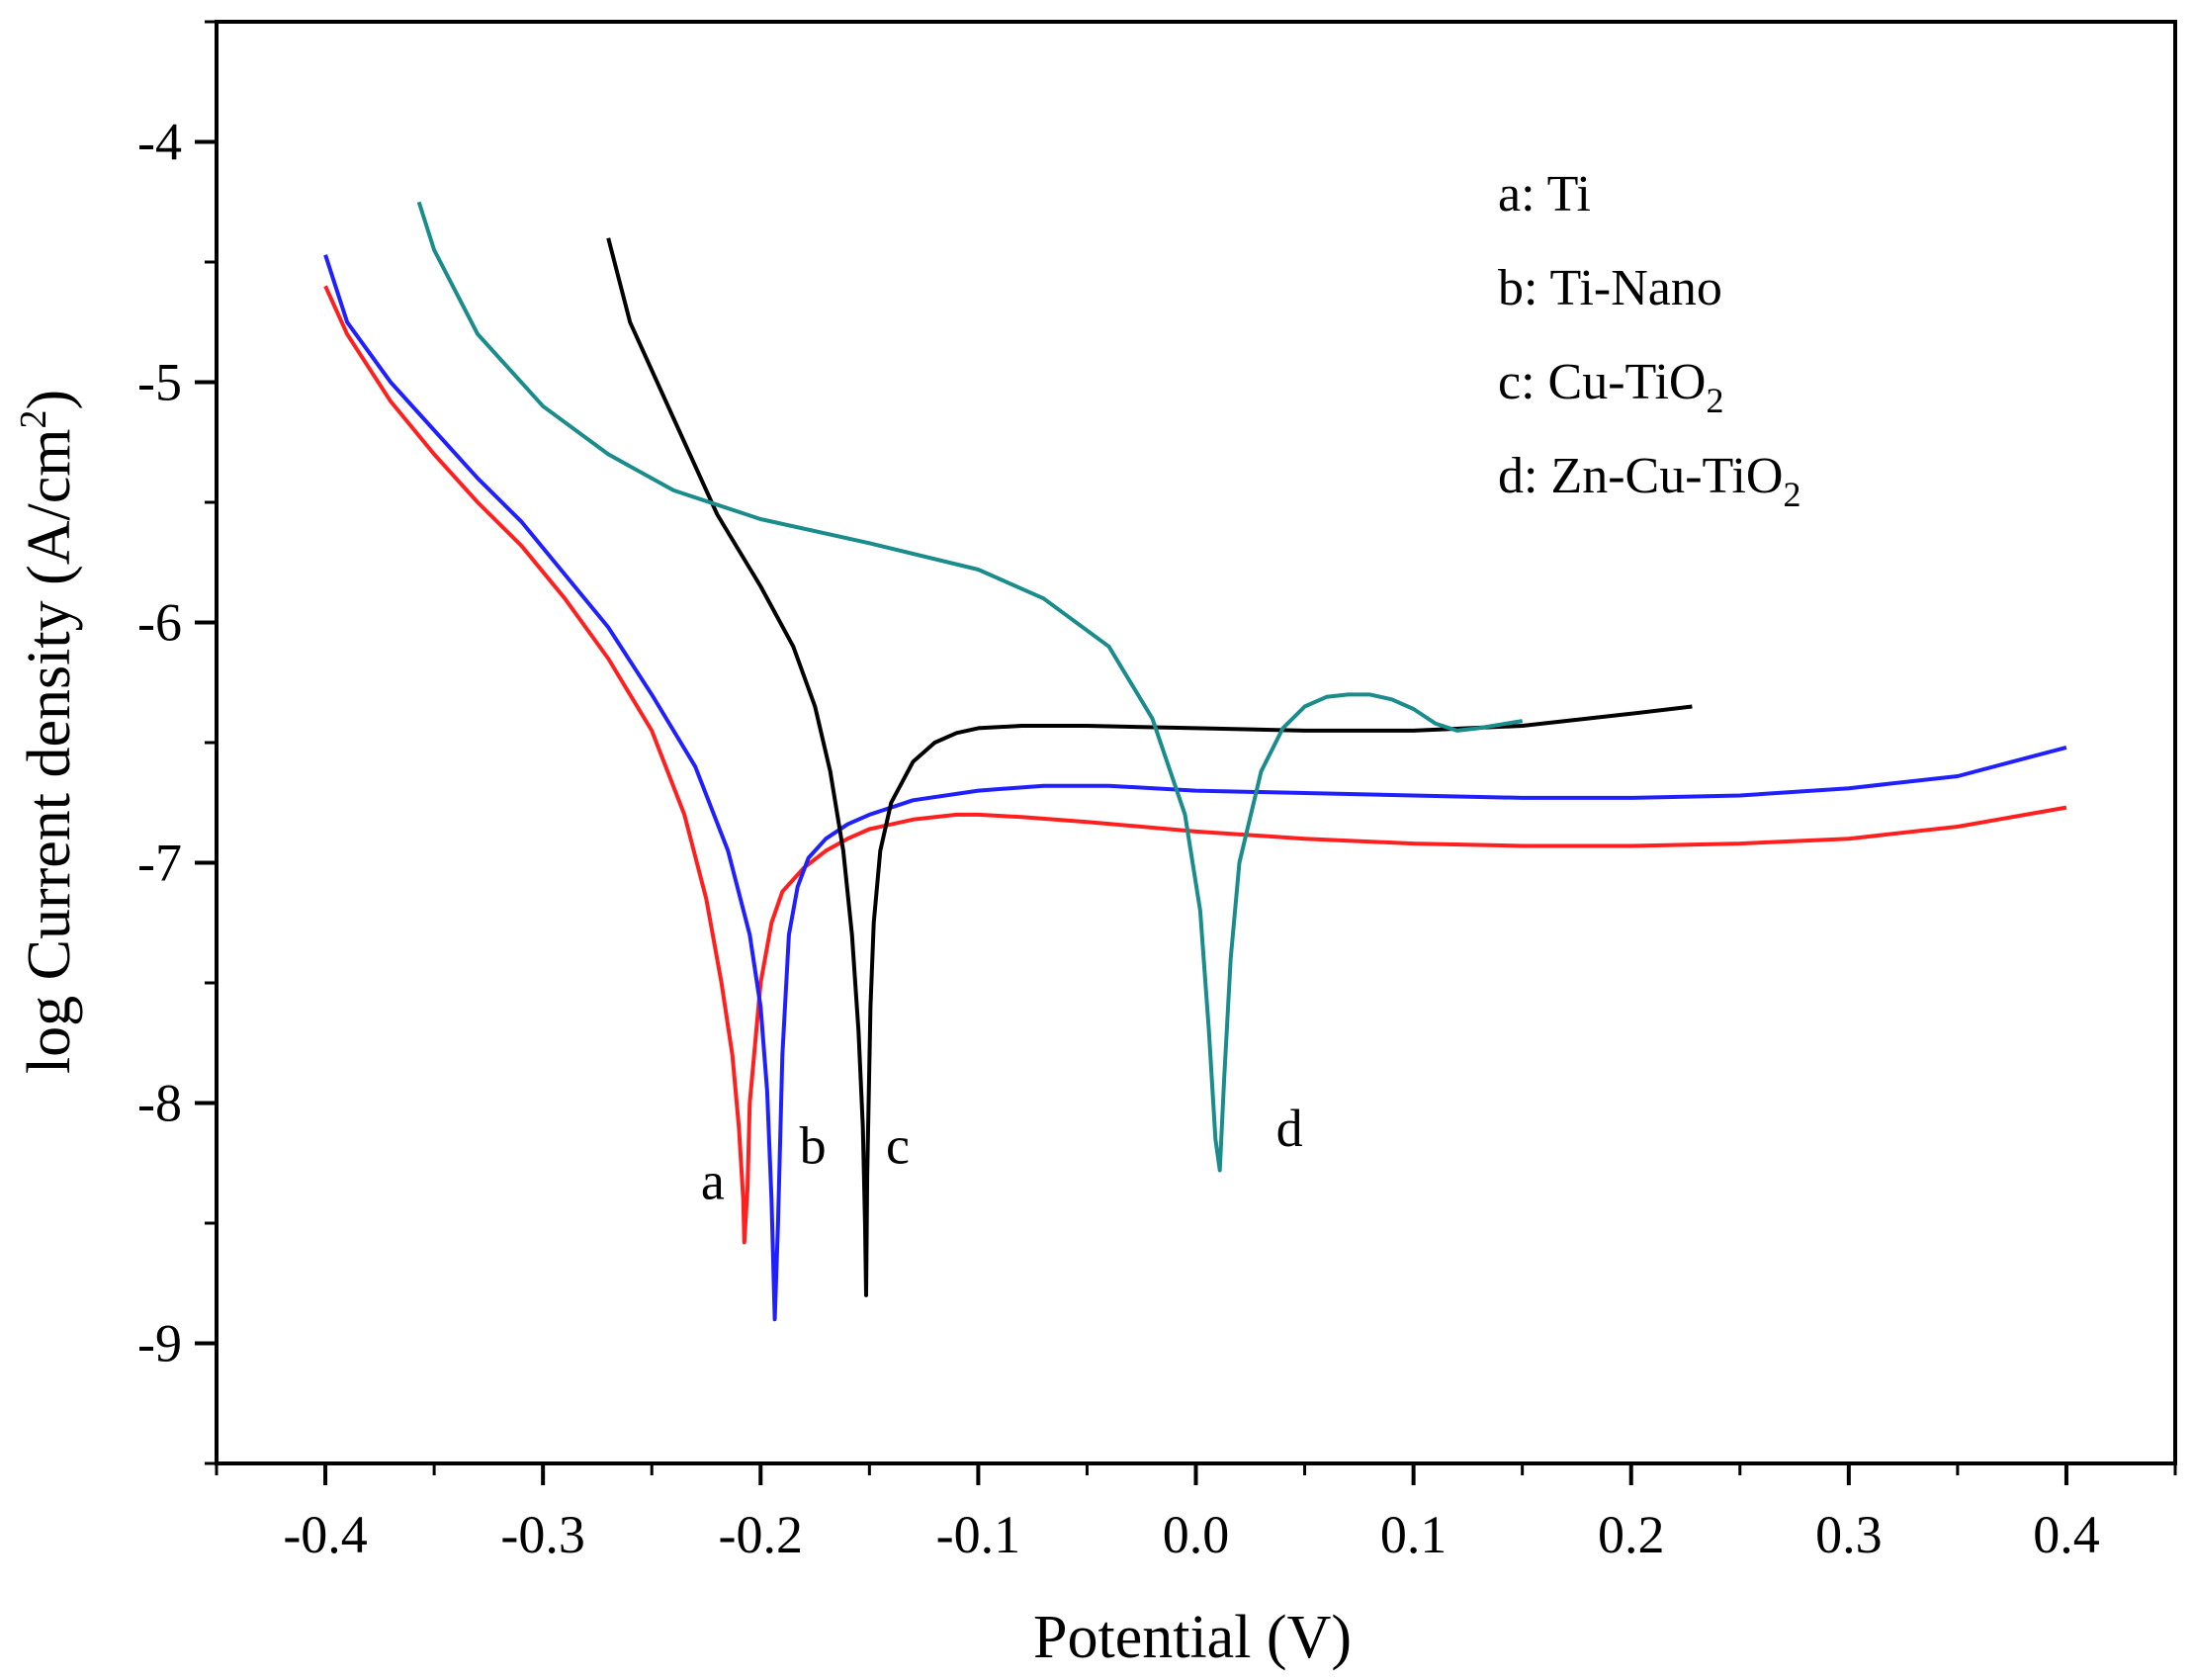  I want to click on curve-label-a: a, so click(713, 1181).